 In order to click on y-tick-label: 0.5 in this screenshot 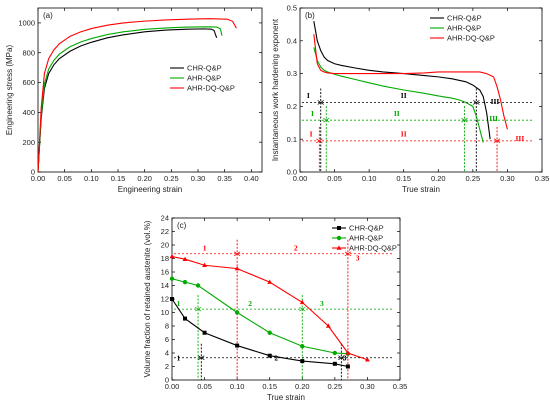, I will do `click(292, 8)`.